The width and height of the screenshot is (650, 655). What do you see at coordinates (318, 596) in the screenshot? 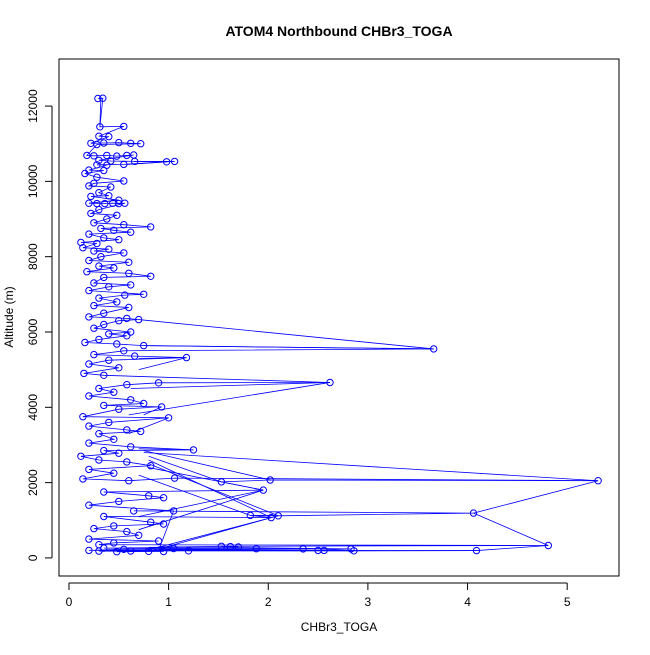
I see `x-axis: 0 1 2 3 4 5` at bounding box center [318, 596].